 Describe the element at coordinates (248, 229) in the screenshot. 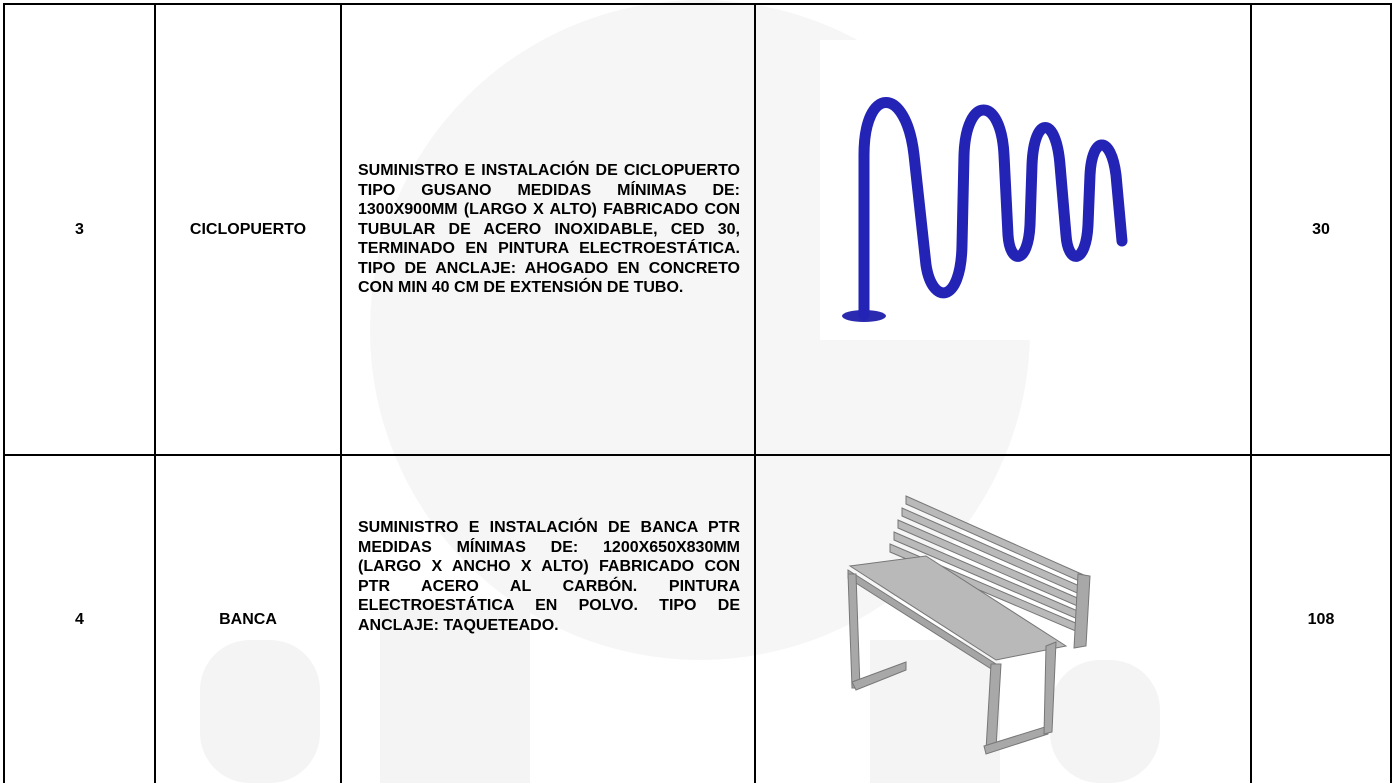

I see `item-name: CICLOPUERTO` at that location.